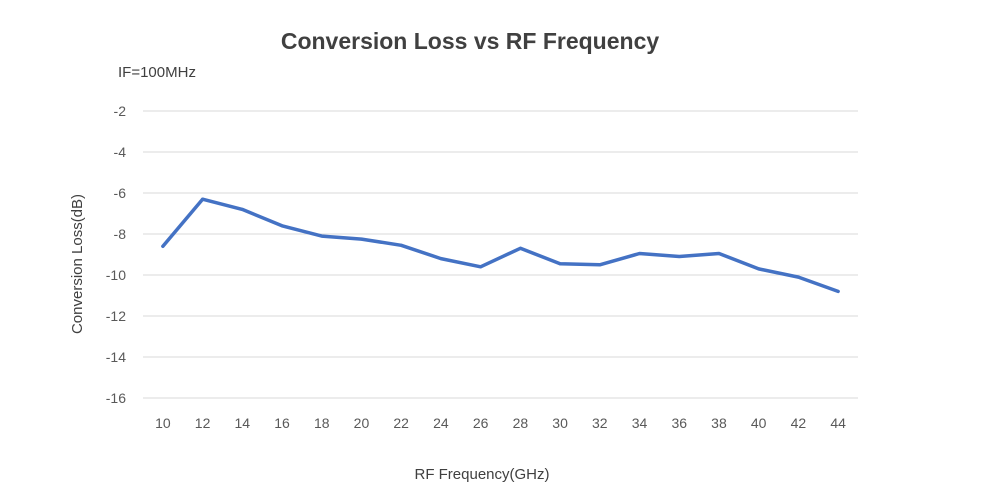 This screenshot has height=501, width=1000. I want to click on chart-title: Conversion Loss vs RF Frequency, so click(470, 41).